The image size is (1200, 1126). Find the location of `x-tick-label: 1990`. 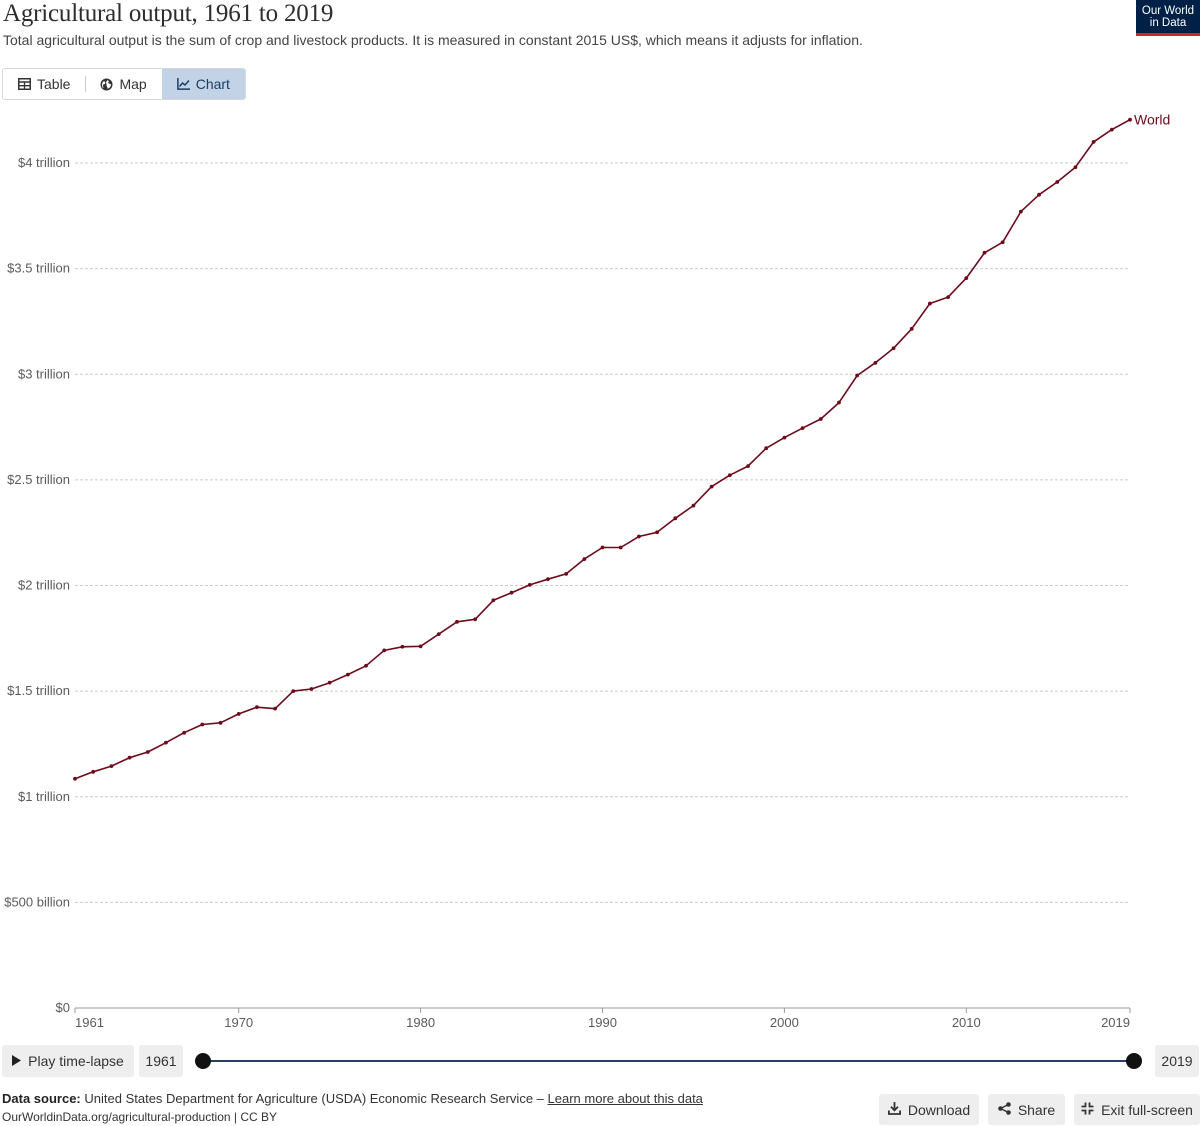

x-tick-label: 1990 is located at coordinates (602, 1022).